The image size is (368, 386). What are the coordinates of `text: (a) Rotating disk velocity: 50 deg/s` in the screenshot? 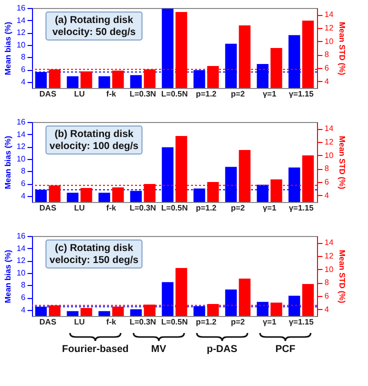 It's located at (94, 26).